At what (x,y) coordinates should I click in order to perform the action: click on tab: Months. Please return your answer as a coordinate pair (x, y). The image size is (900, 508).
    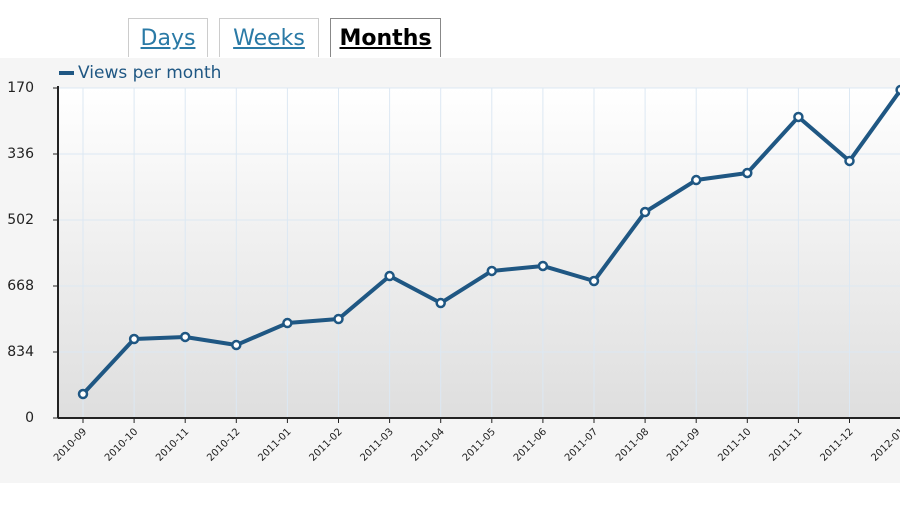
    Looking at the image, I should click on (385, 37).